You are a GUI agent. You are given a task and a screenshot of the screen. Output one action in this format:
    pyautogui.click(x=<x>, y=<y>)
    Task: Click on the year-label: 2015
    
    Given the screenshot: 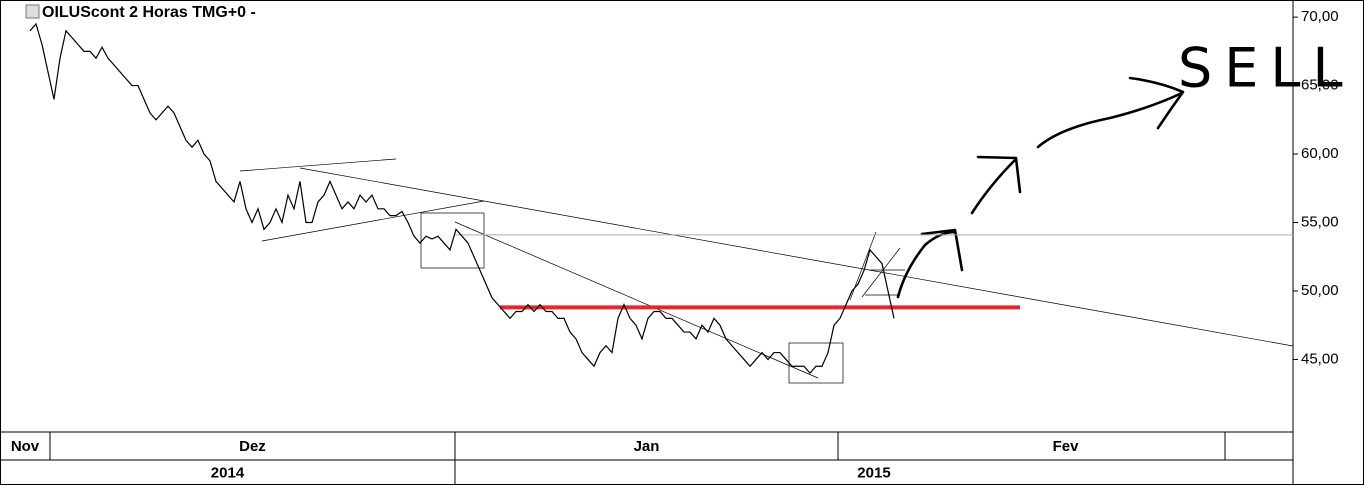 What is the action you would take?
    pyautogui.click(x=873, y=472)
    